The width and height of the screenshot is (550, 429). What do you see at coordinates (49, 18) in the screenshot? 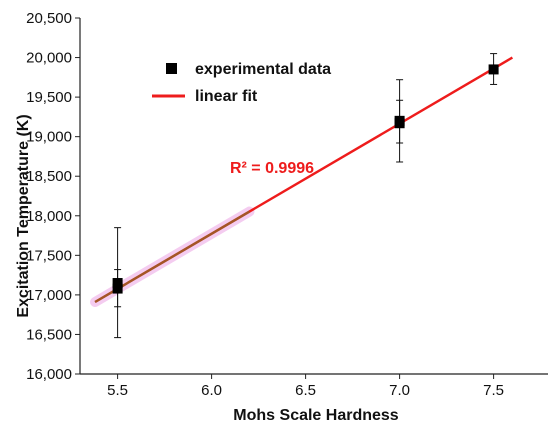
I see `y-tick-label: 20,500` at bounding box center [49, 18].